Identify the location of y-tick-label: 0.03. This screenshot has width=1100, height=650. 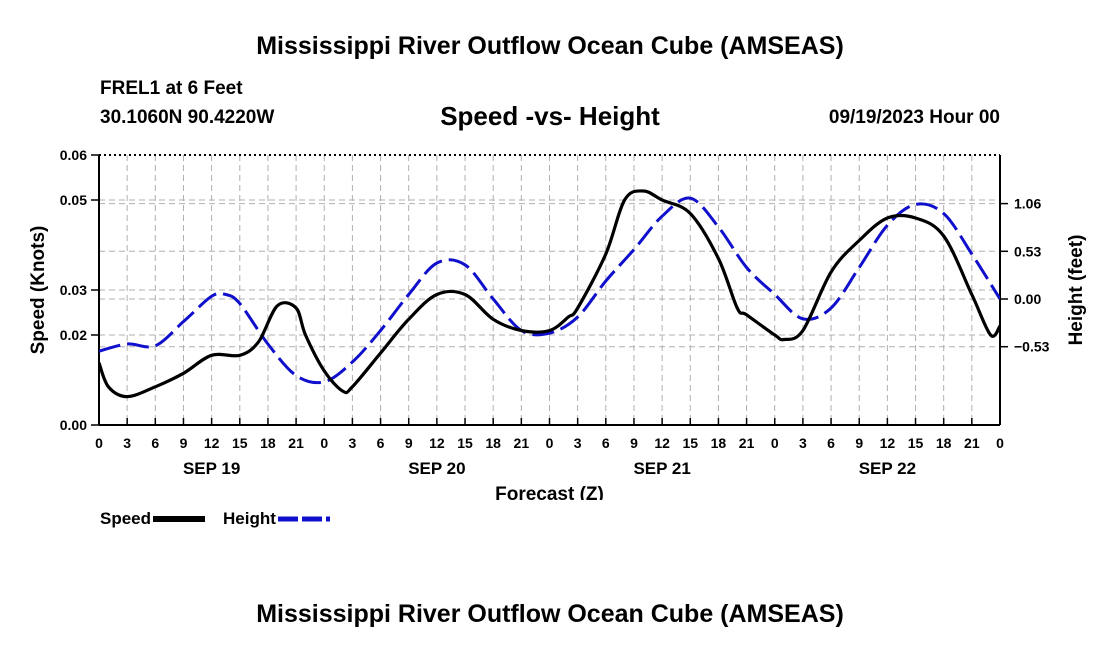
(73, 290).